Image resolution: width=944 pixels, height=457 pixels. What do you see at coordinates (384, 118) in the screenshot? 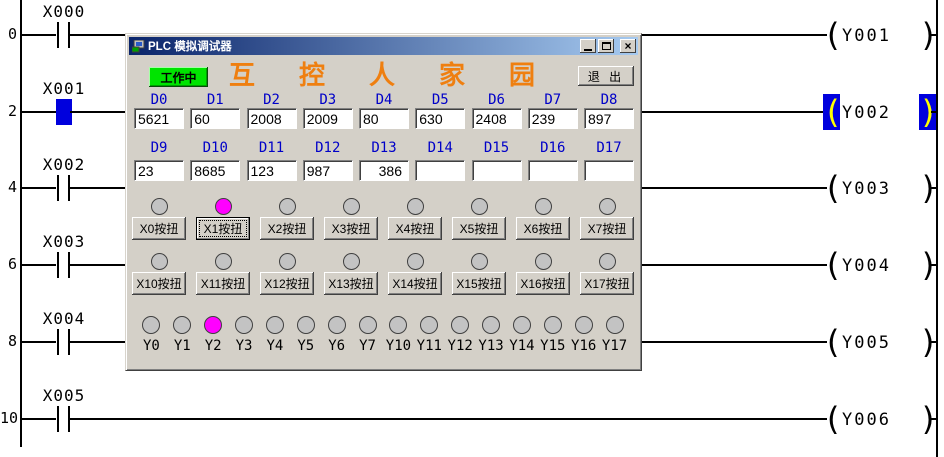
I see `register-field-d4: 80` at bounding box center [384, 118].